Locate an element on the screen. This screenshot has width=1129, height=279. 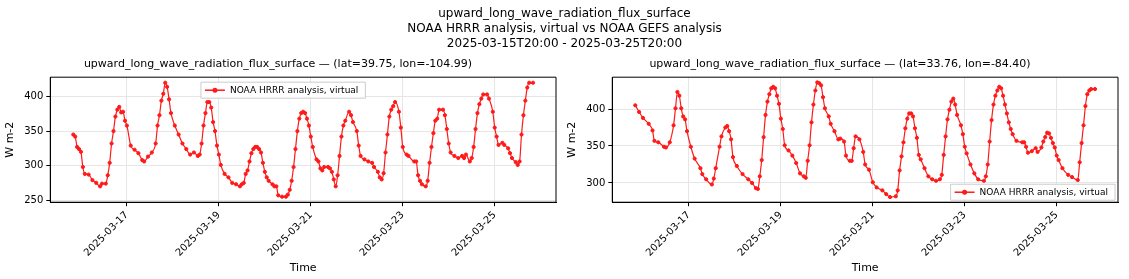
chart-title: upward_long_wave_radiation_flux_surface — (lat=39.75, lon=-104.99) is located at coordinates (278, 64).